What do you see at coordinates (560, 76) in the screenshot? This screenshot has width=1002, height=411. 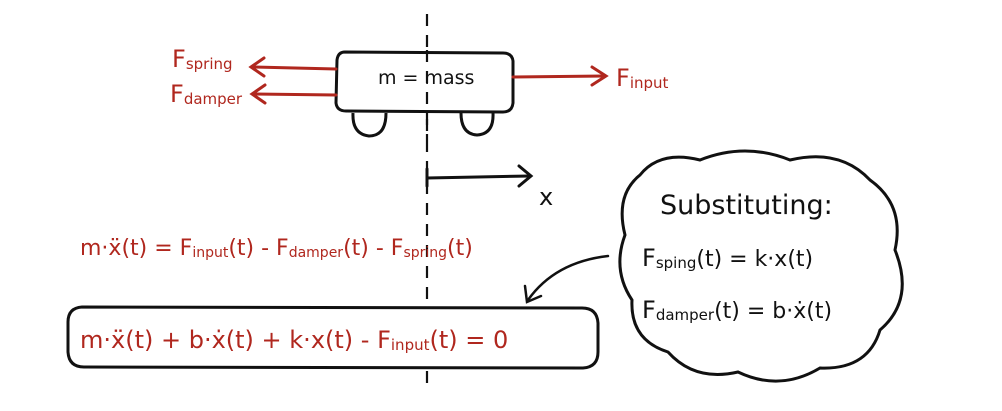 I see `input-force-arrow` at bounding box center [560, 76].